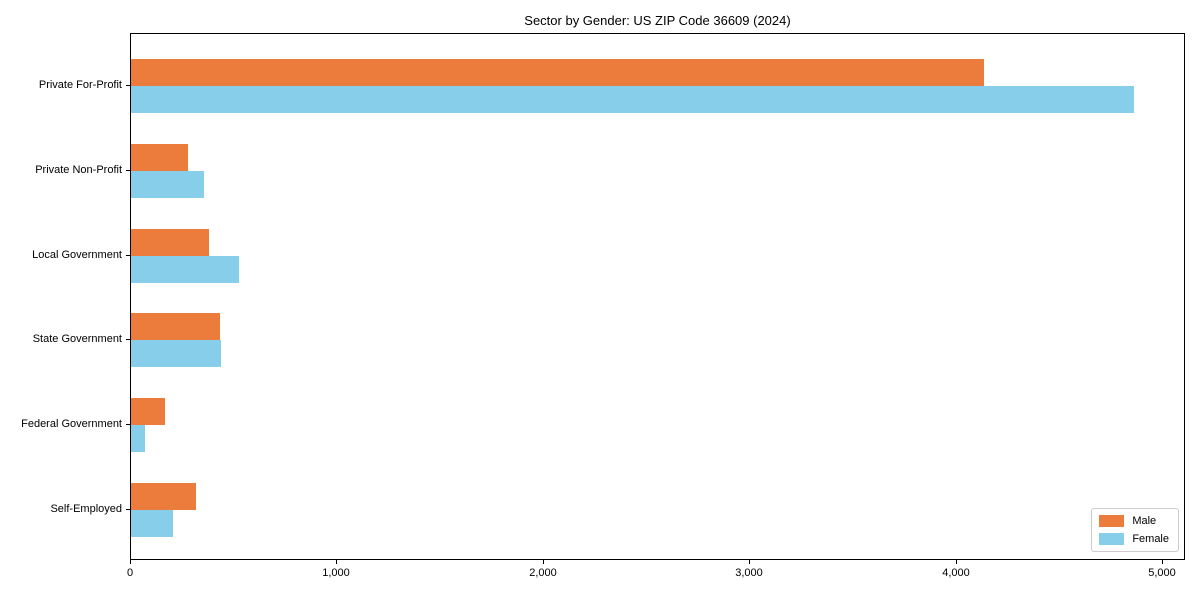  What do you see at coordinates (1112, 521) in the screenshot?
I see `legend-swatch-male` at bounding box center [1112, 521].